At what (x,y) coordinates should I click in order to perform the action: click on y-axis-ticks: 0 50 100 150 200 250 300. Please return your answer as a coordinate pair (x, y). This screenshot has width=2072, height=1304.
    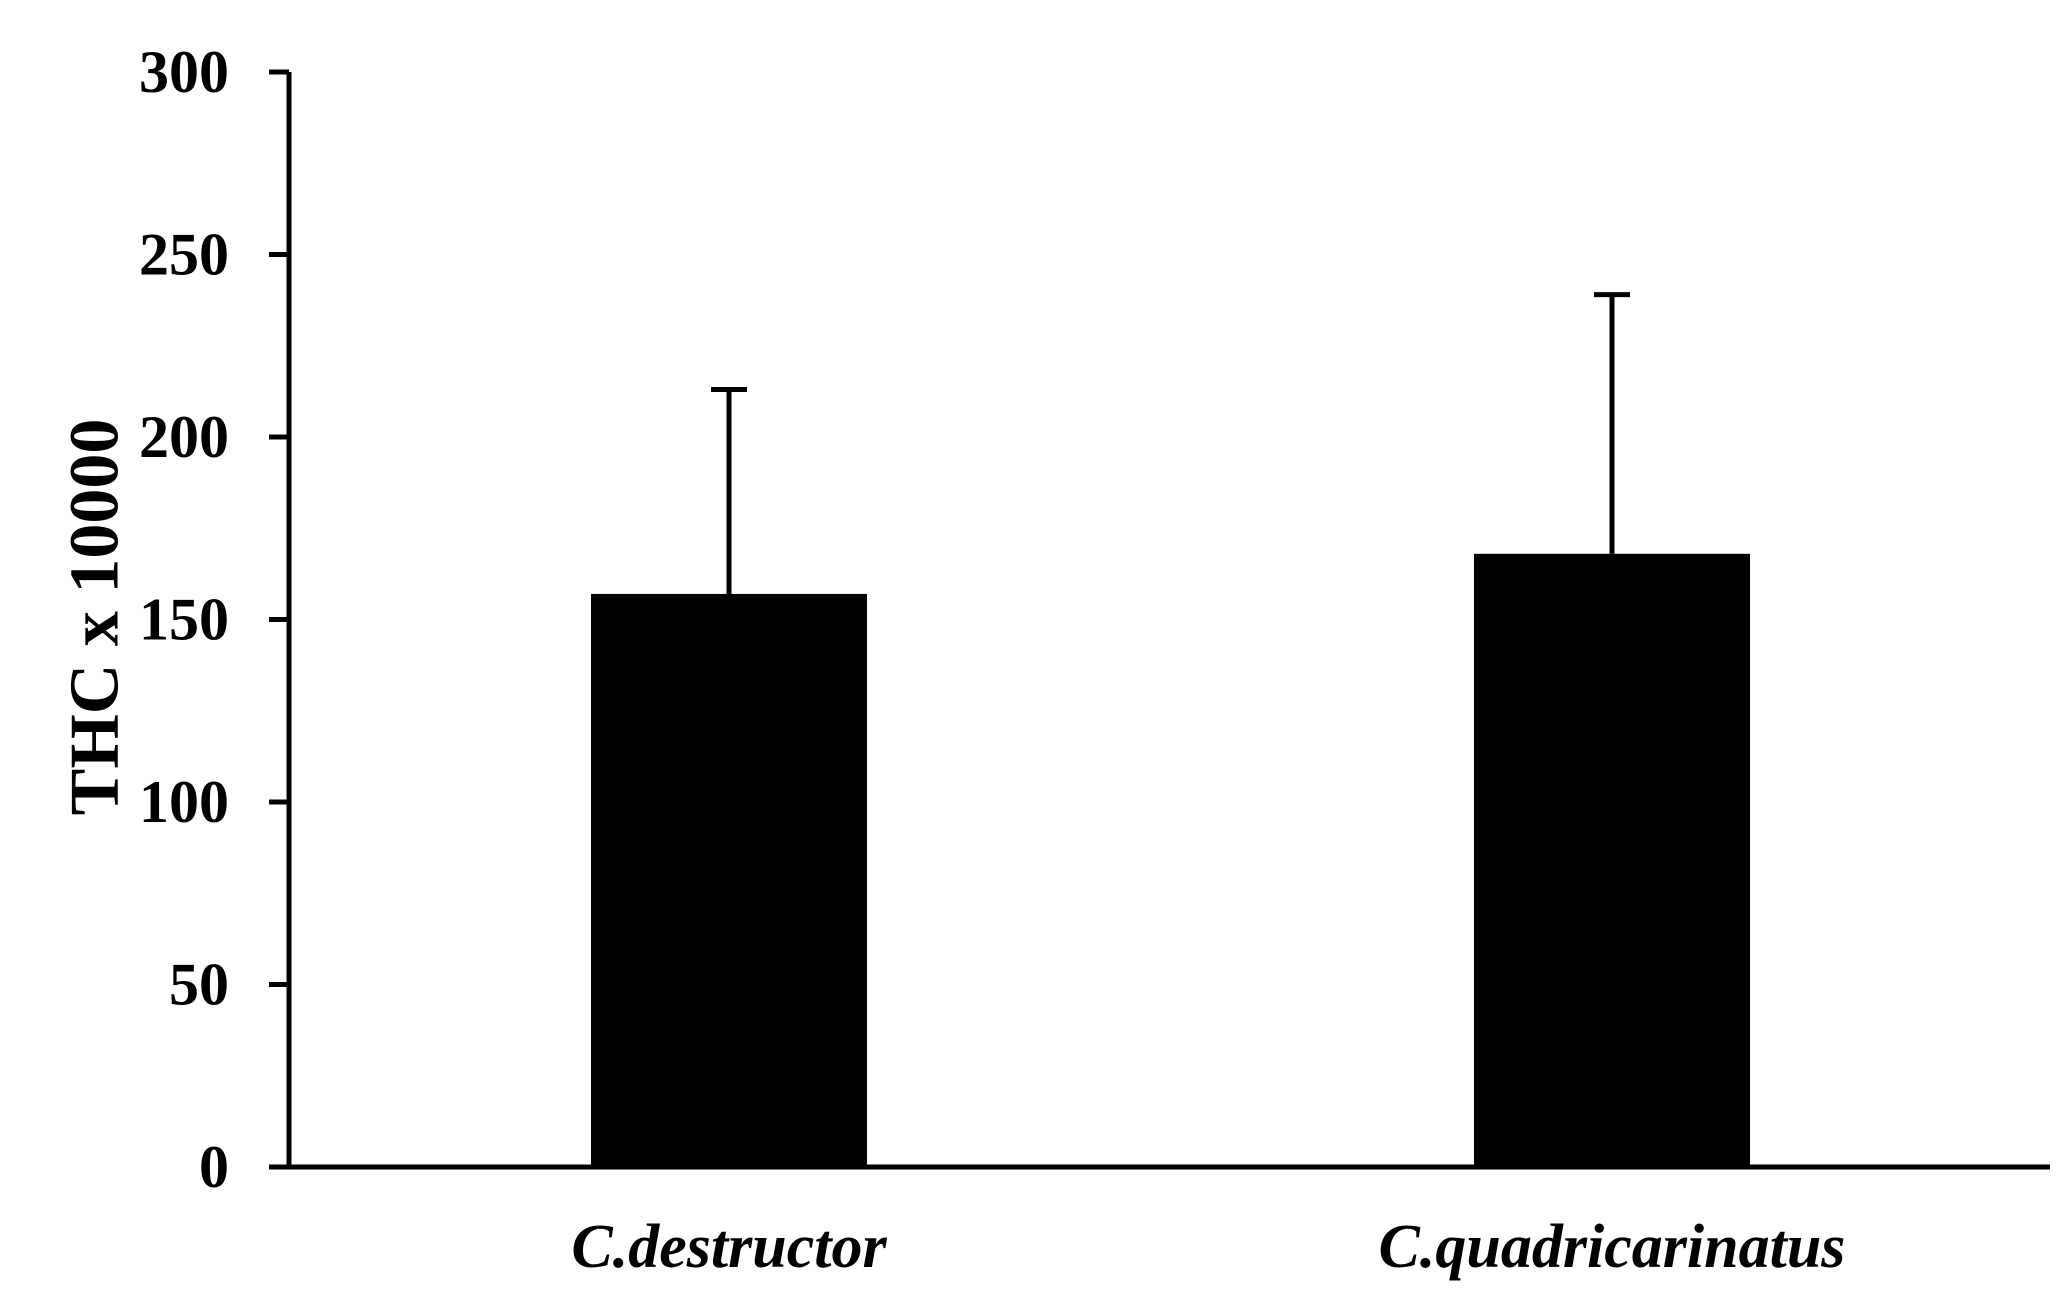
    Looking at the image, I should click on (214, 619).